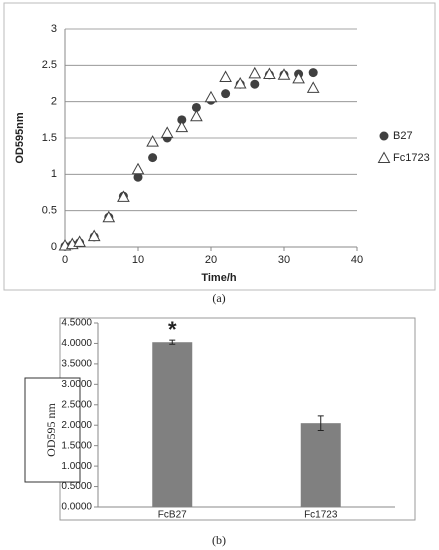  What do you see at coordinates (49, 211) in the screenshot?
I see `y-tick-label: 0.5` at bounding box center [49, 211].